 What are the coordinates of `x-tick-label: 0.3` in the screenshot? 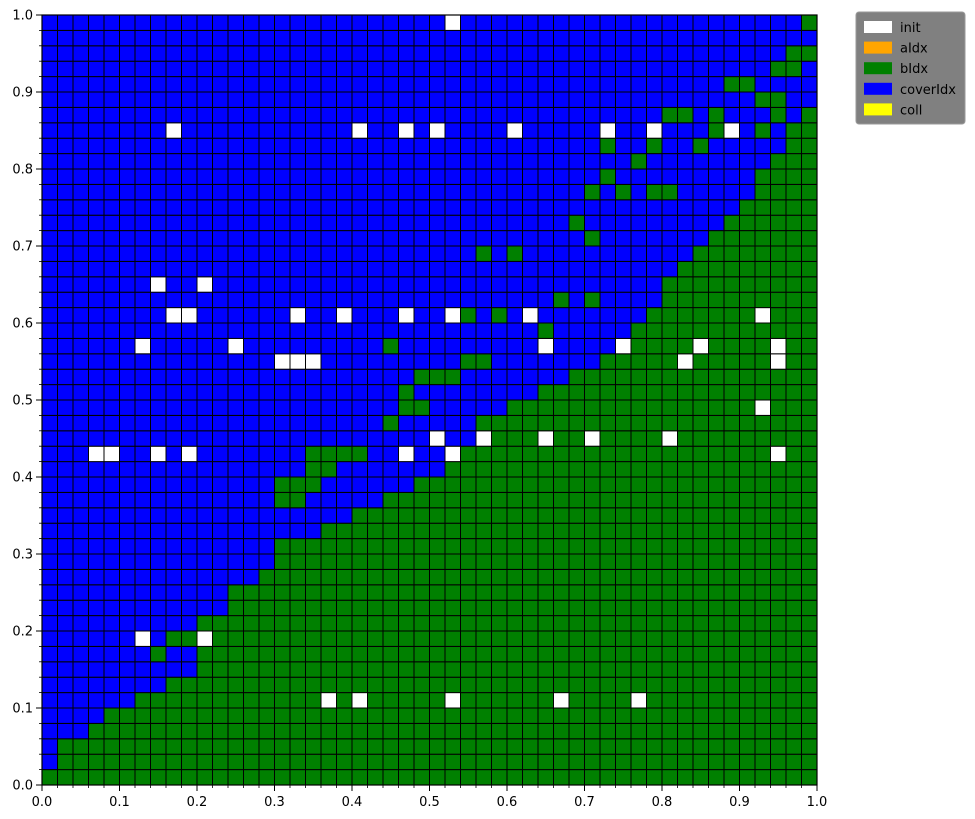 It's located at (274, 802).